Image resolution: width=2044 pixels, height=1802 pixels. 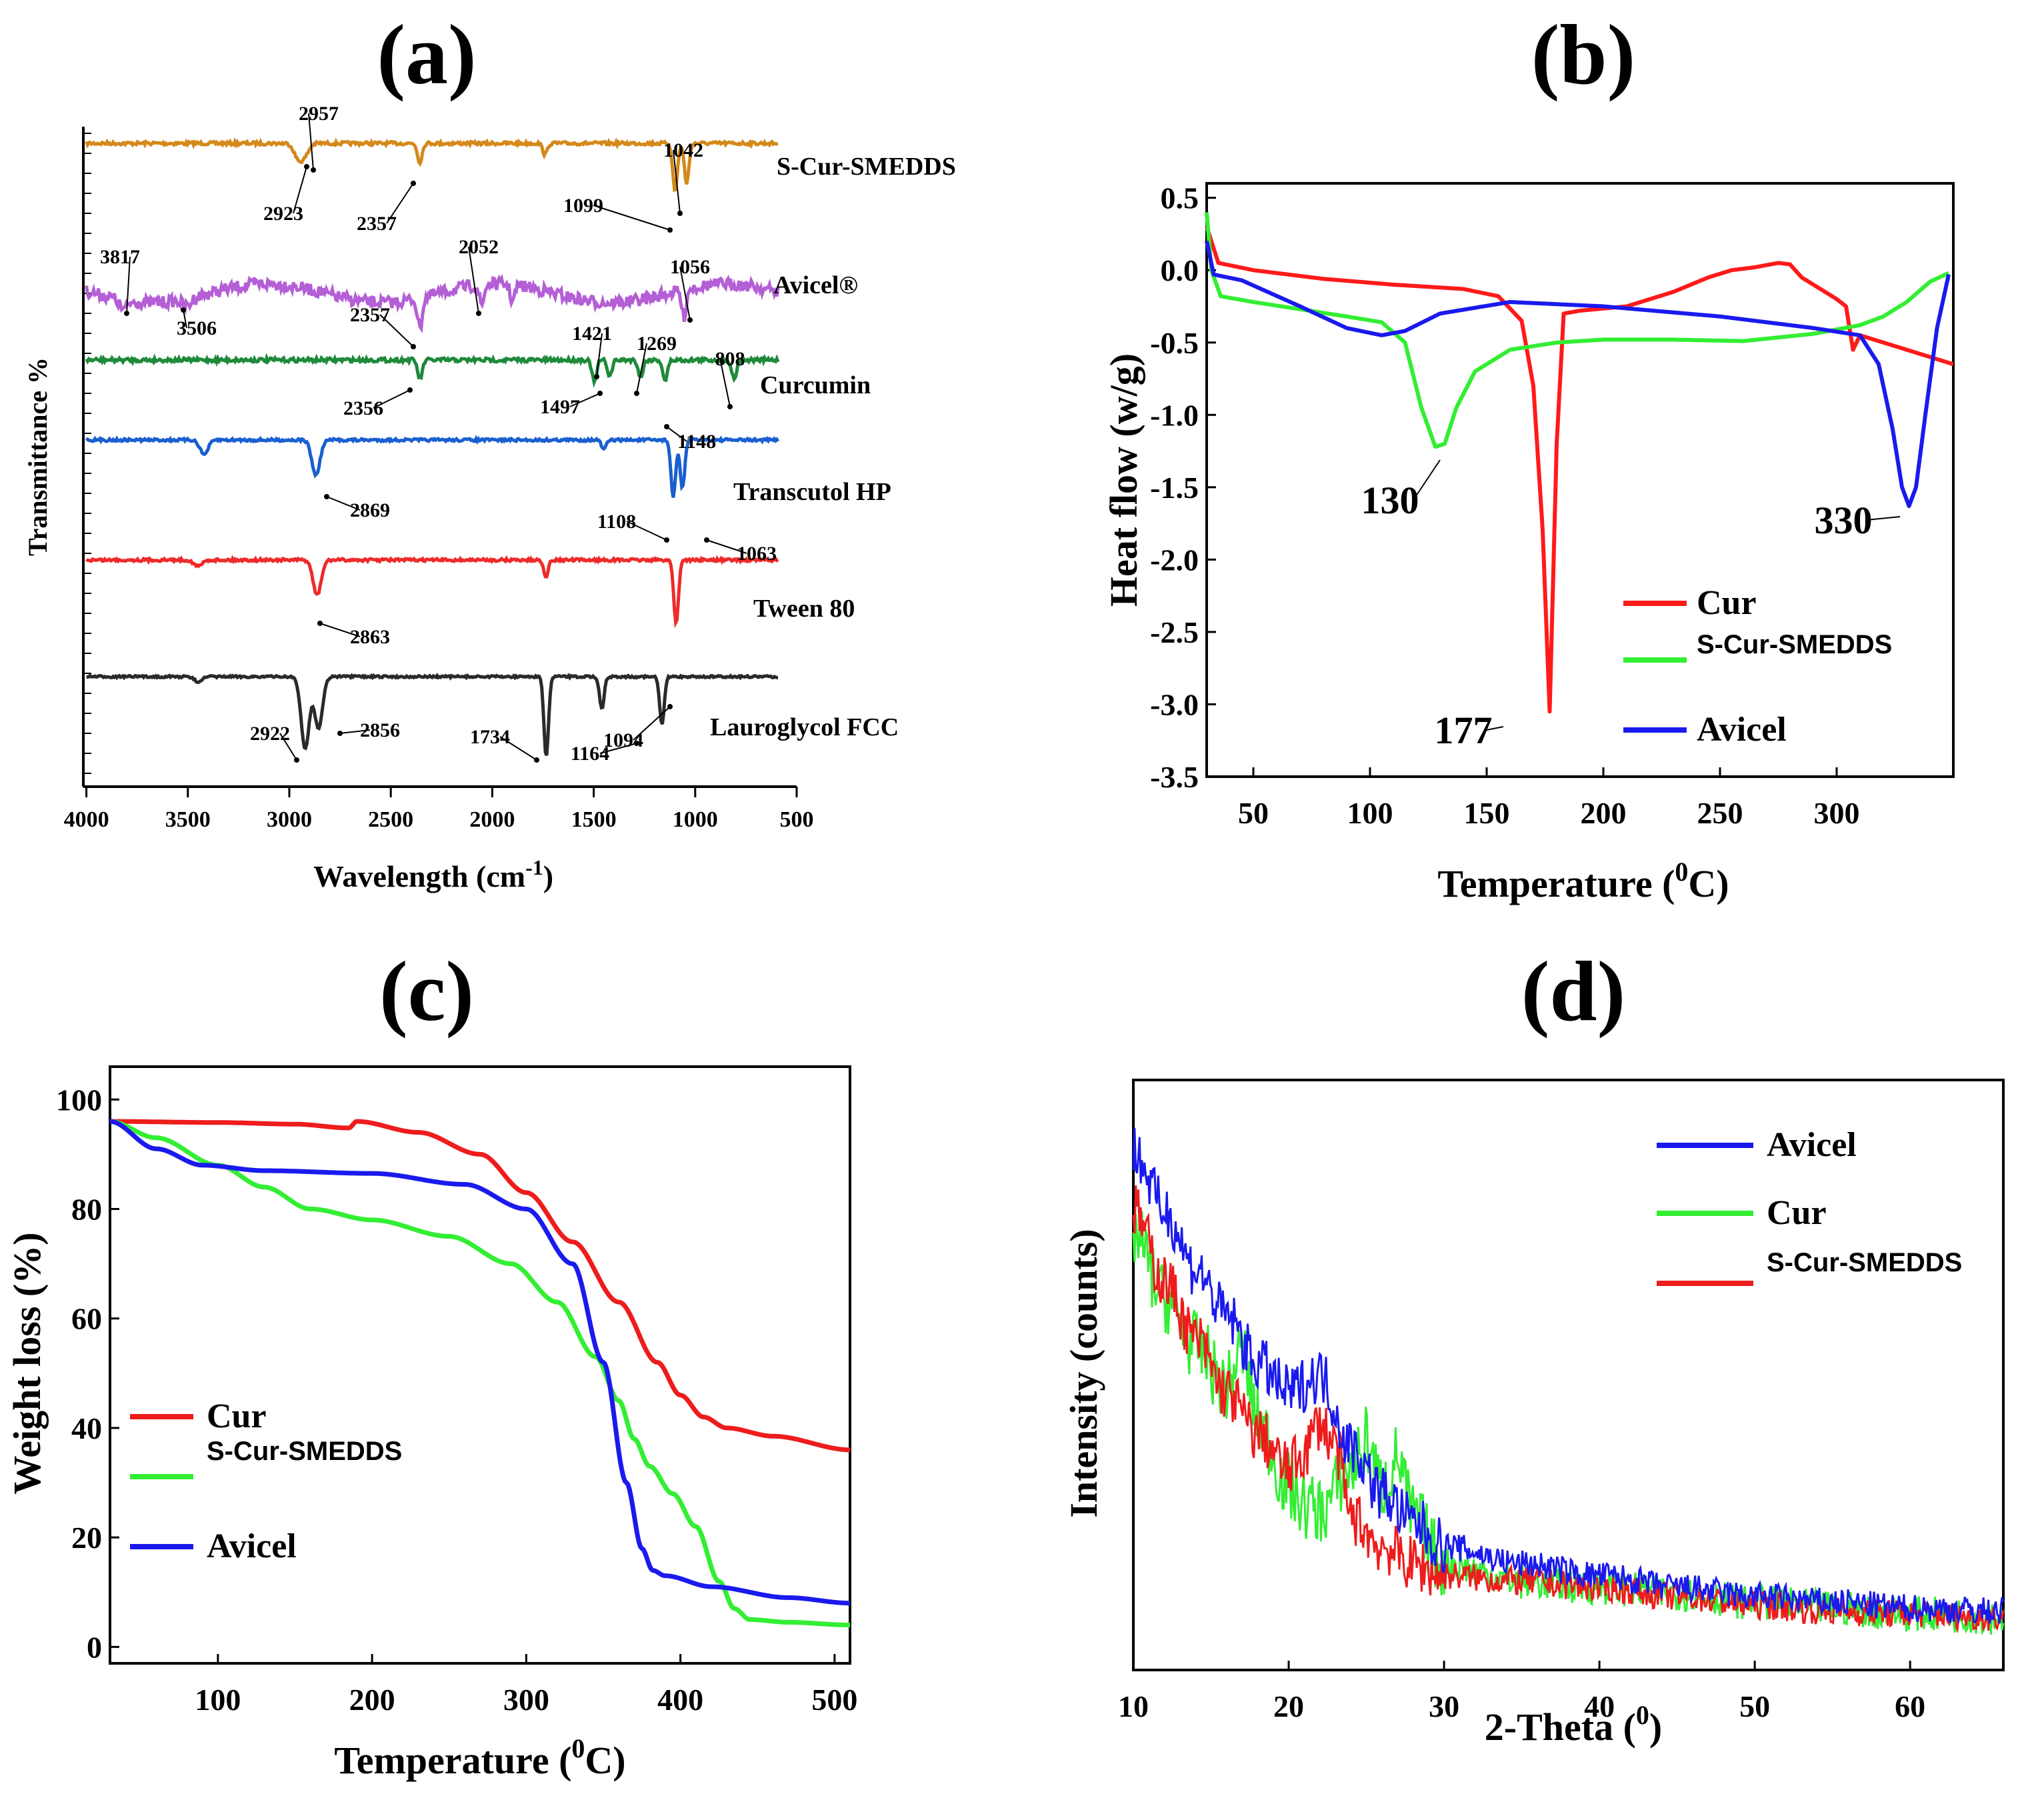 What do you see at coordinates (79, 1100) in the screenshot?
I see `panel-c-y-tick-label: 100` at bounding box center [79, 1100].